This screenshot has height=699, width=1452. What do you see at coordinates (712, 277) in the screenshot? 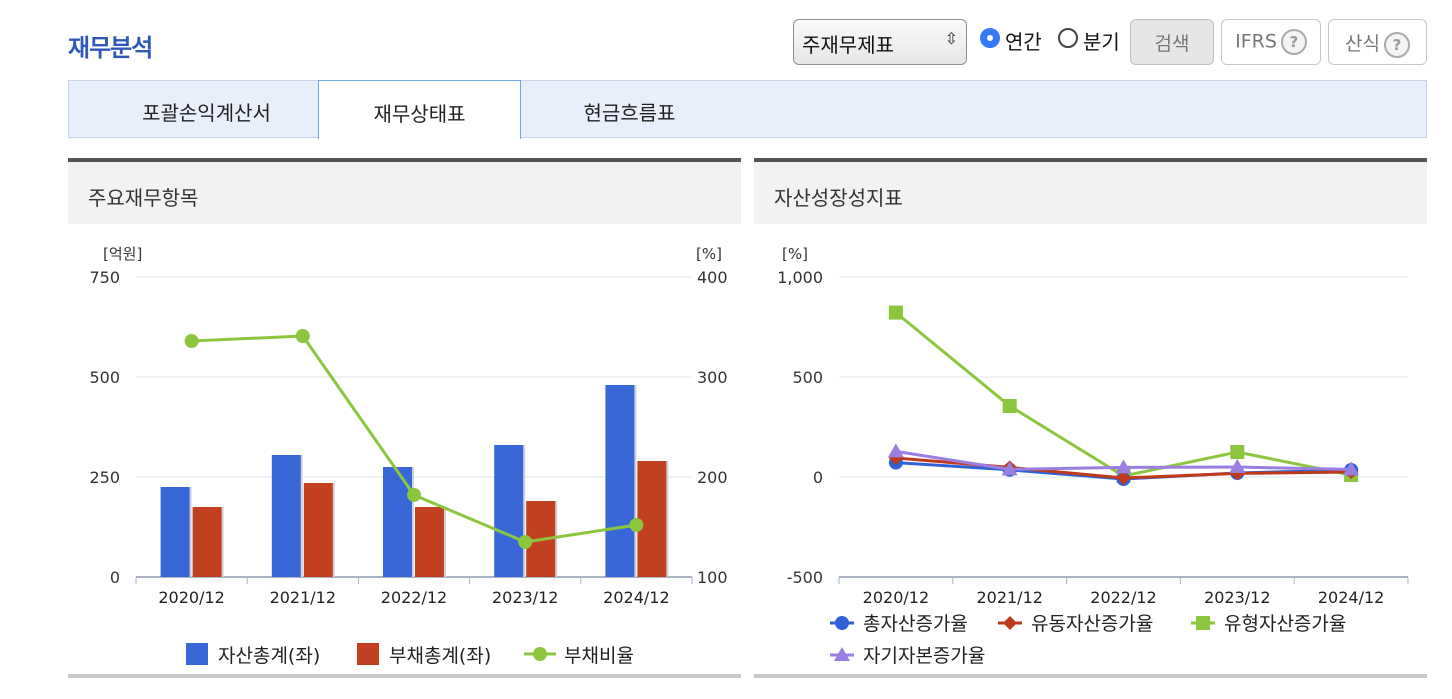
I see `right-tick-label: 400` at bounding box center [712, 277].